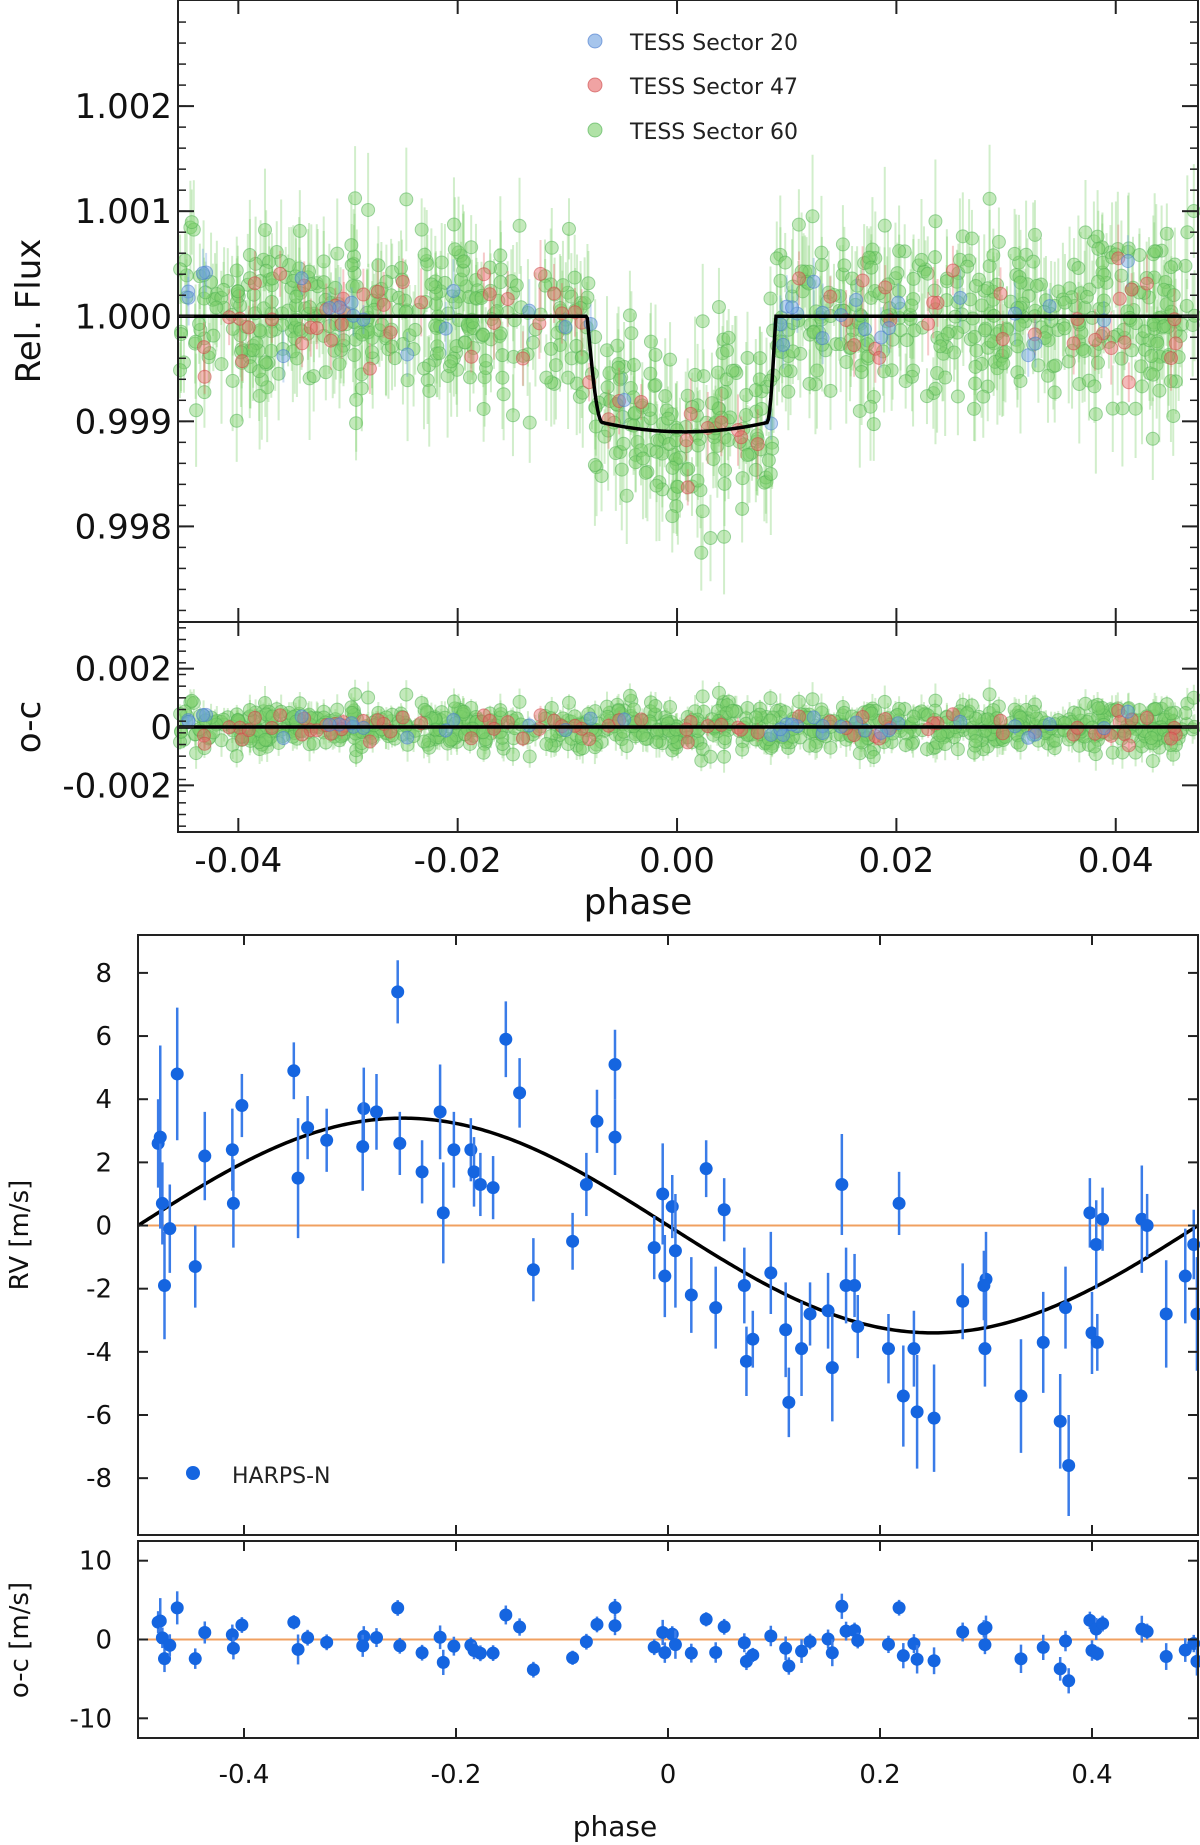 The image size is (1200, 1845). I want to click on legend-label-sector-47: TESS Sector 47, so click(713, 87).